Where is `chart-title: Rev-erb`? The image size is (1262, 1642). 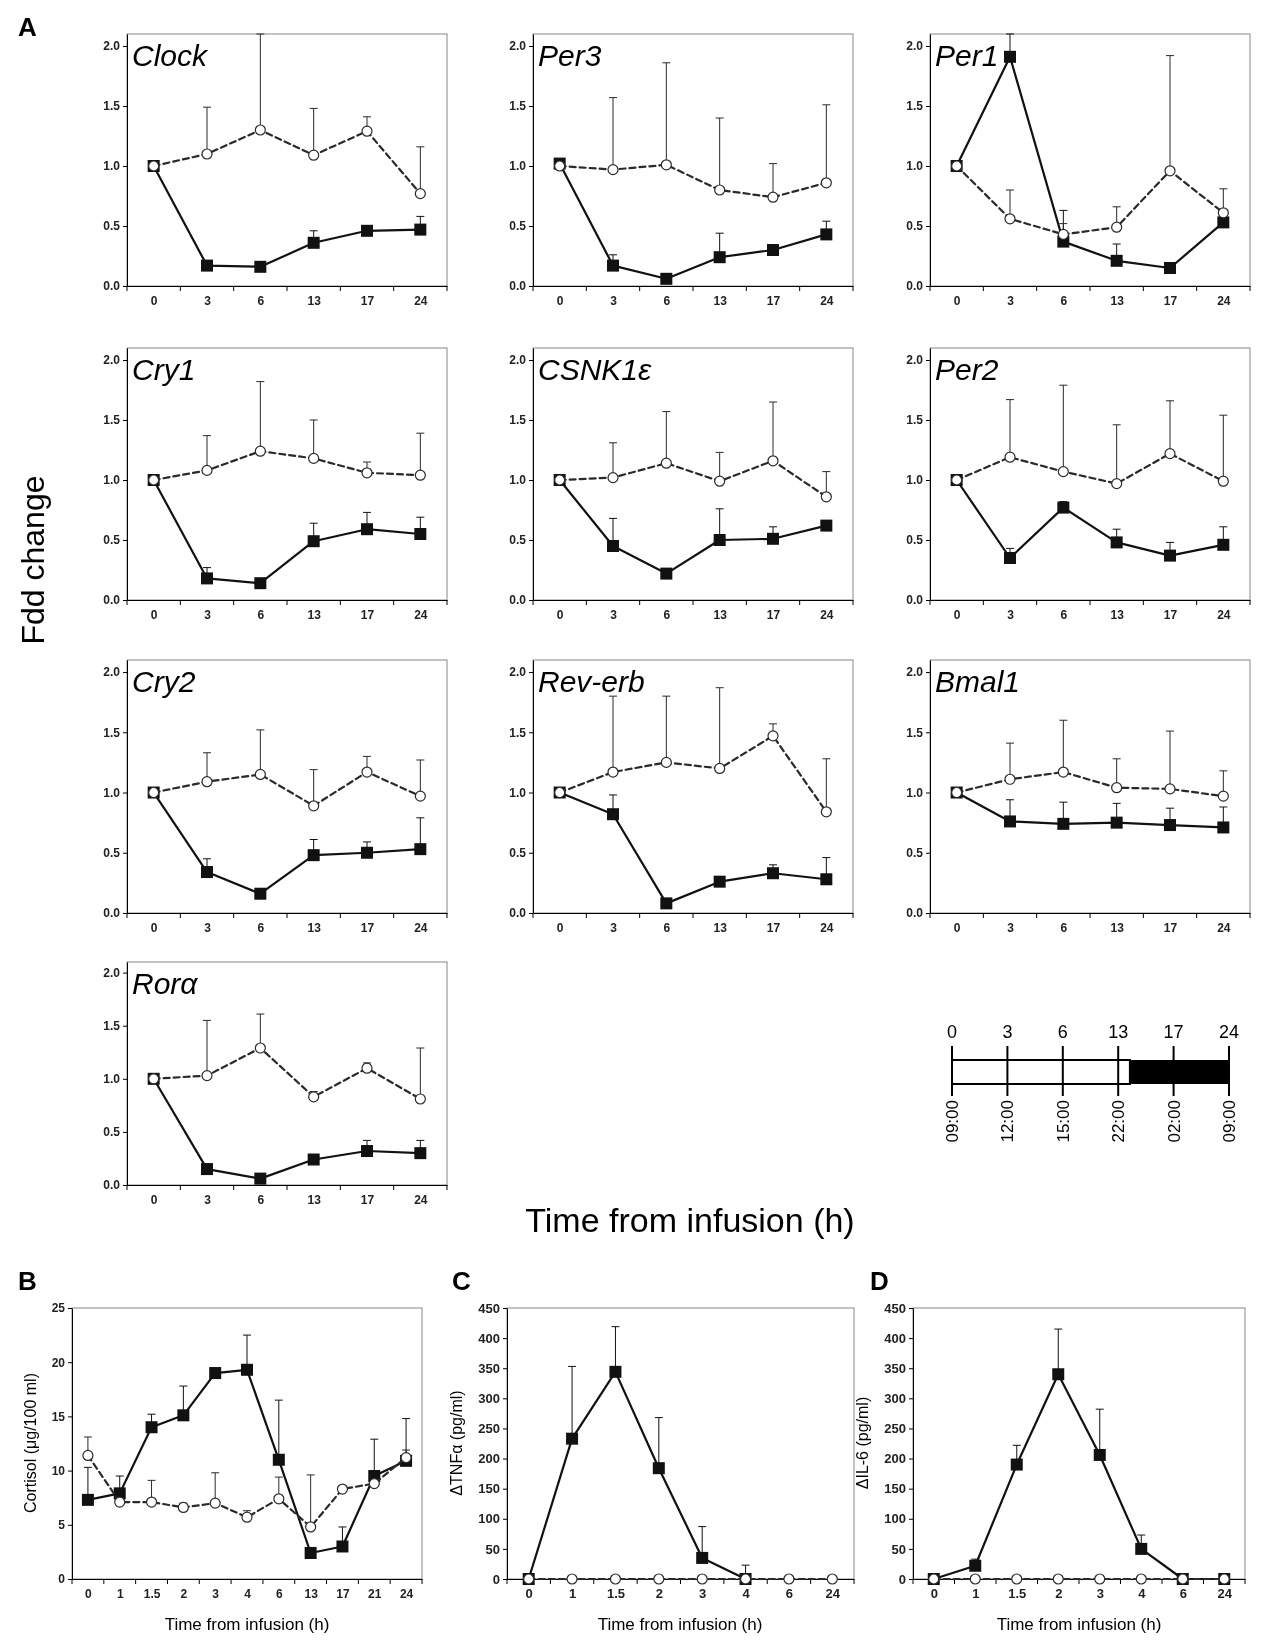
chart-title: Rev-erb is located at coordinates (591, 681).